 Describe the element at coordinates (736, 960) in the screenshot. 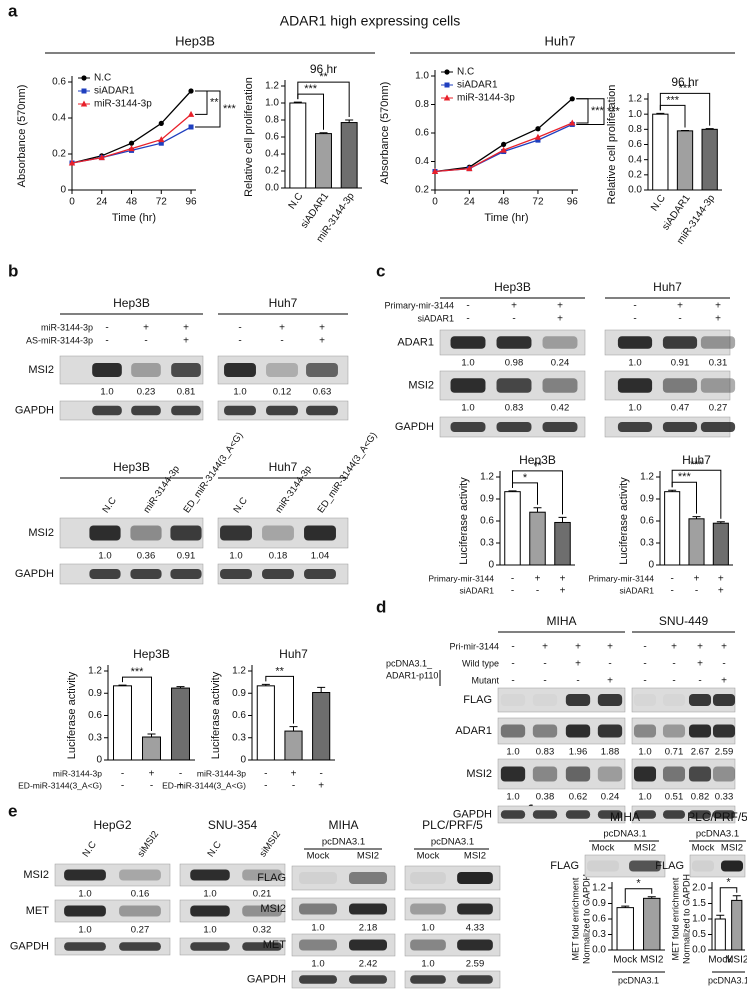

I see `x-tick-label: MSI2` at that location.